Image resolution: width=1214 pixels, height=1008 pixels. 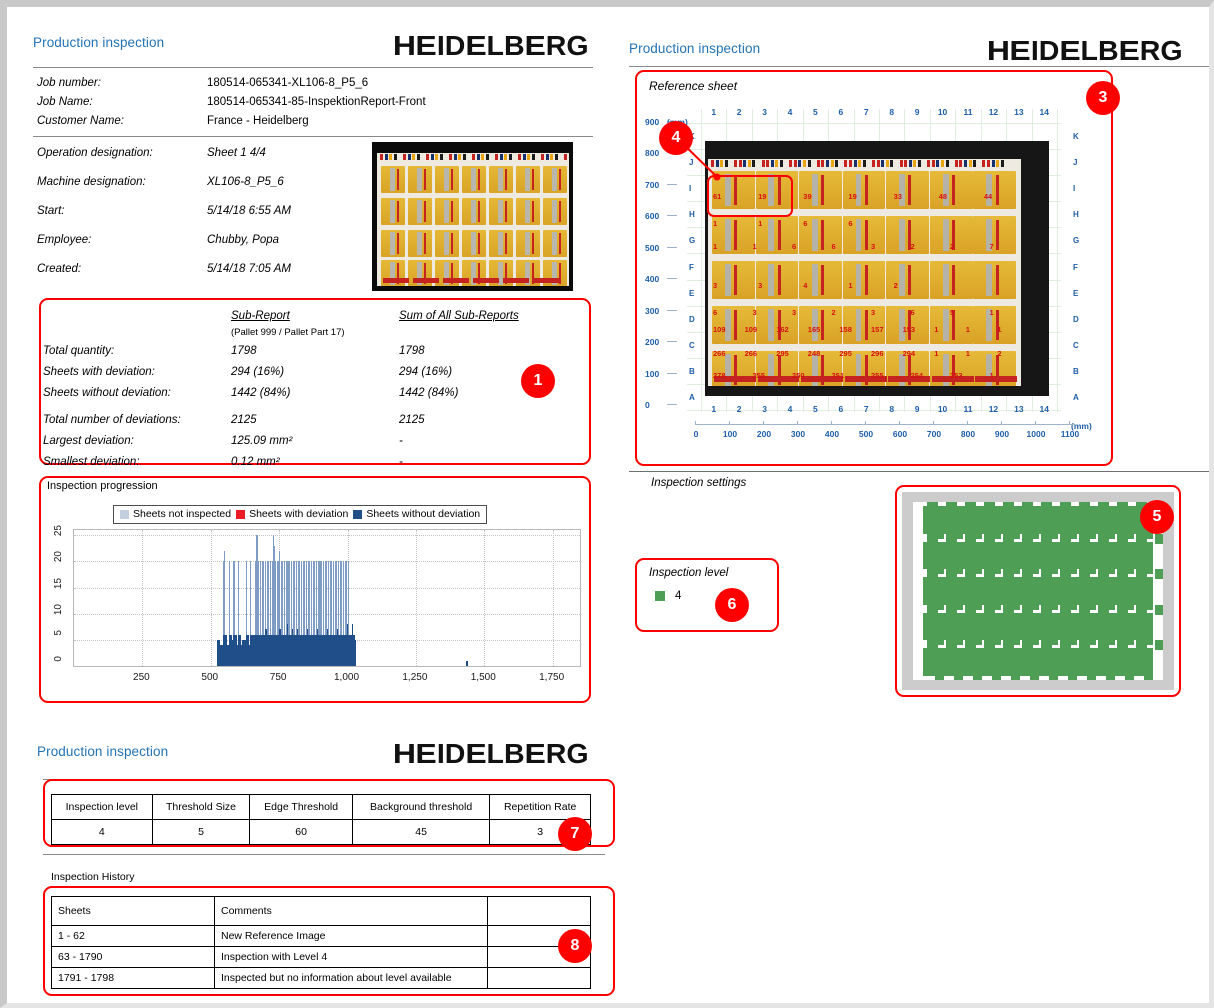 What do you see at coordinates (288, 83) in the screenshot?
I see `info-value: 180514-065341-XL106-8_P5_6` at bounding box center [288, 83].